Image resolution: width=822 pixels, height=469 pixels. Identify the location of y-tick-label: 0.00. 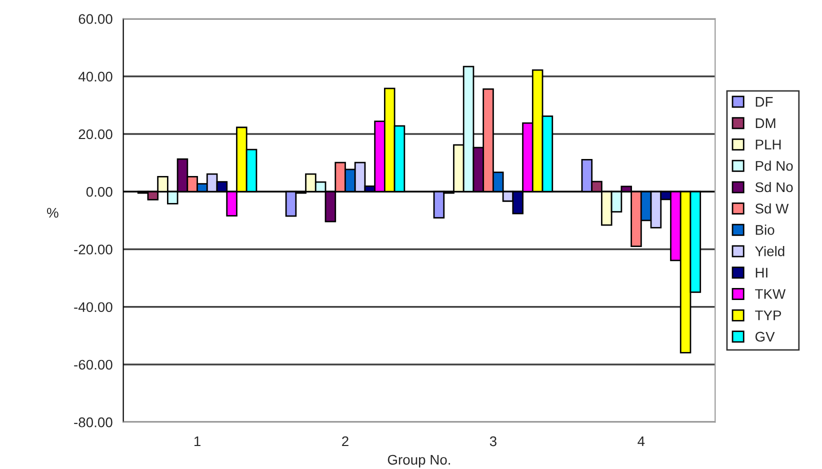
(99, 191).